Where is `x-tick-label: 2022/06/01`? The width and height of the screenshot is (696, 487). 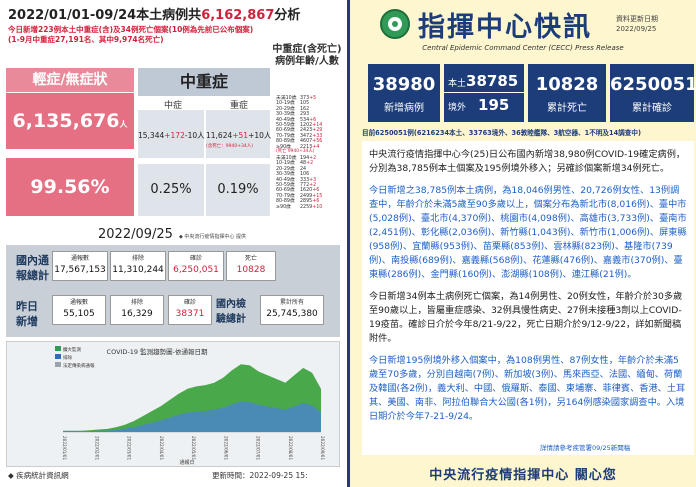 x-tick-label: 2022/06/01 is located at coordinates (225, 448).